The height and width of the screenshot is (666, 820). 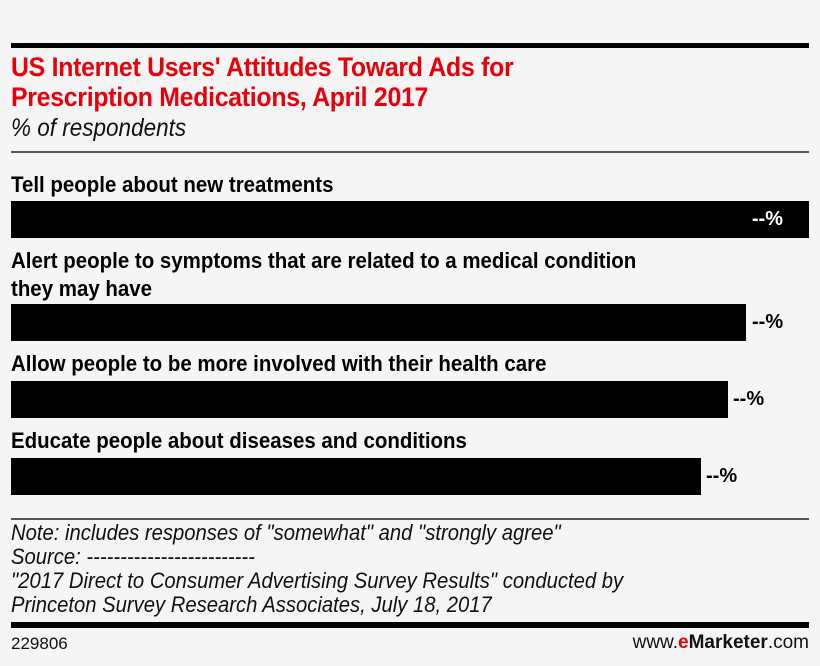 I want to click on brand-suffix: .com, so click(x=788, y=642).